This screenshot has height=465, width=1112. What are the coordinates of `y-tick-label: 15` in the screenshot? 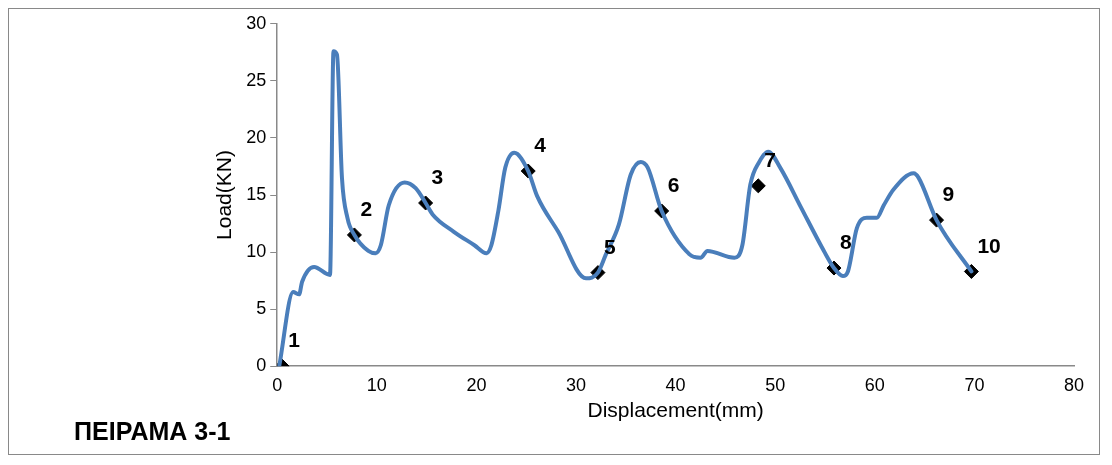 It's located at (256, 193).